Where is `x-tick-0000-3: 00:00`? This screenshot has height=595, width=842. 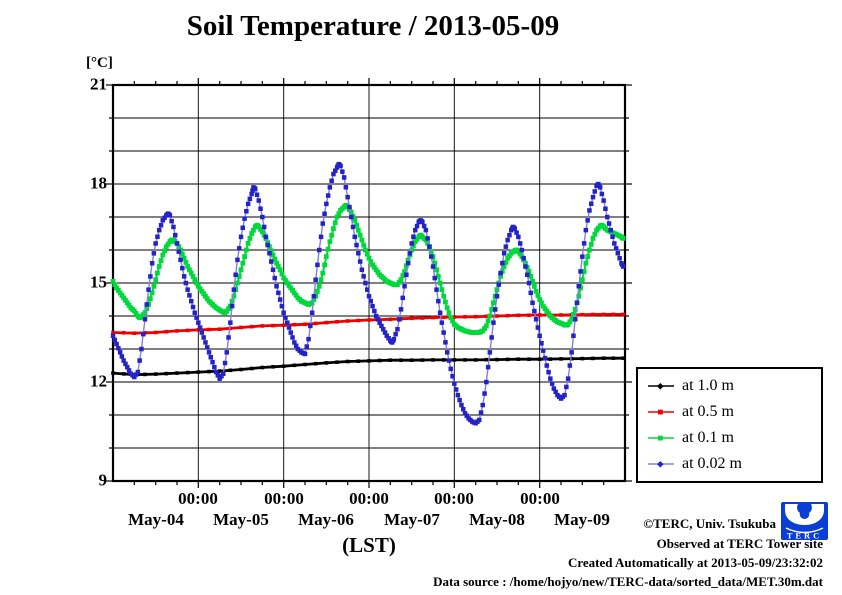
x-tick-0000-3: 00:00 is located at coordinates (369, 498).